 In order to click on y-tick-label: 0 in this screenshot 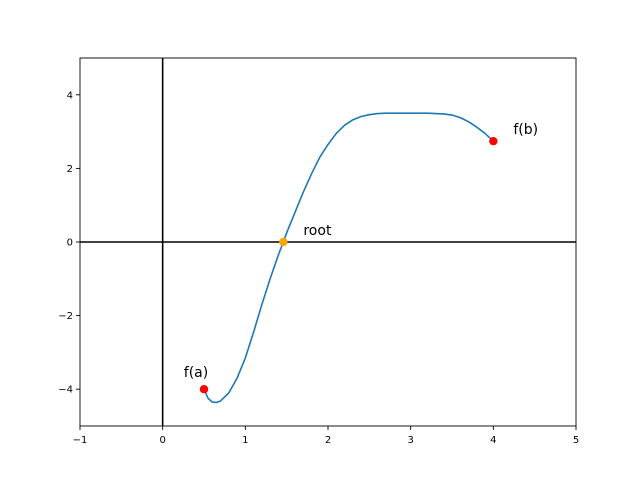, I will do `click(70, 243)`.